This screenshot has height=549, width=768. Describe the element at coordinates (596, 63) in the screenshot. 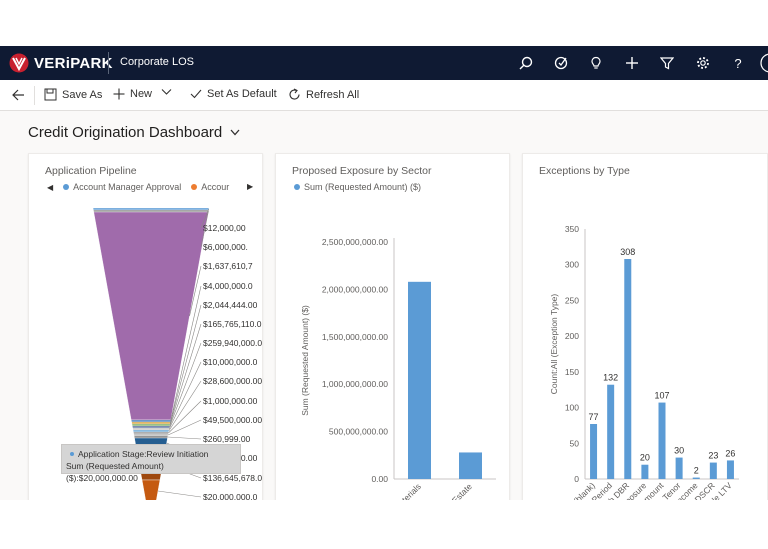

I see `lightbulb-icon` at that location.